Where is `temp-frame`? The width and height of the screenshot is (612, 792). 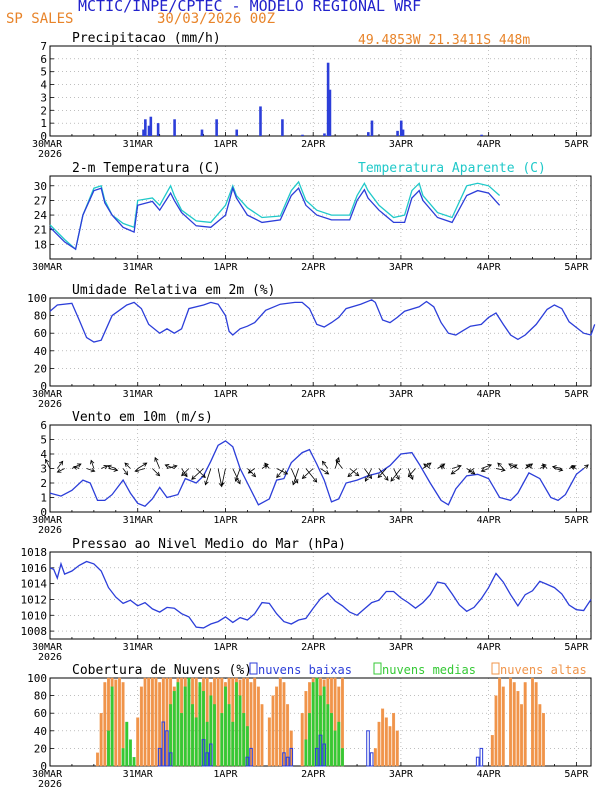
temp-frame is located at coordinates (320, 217).